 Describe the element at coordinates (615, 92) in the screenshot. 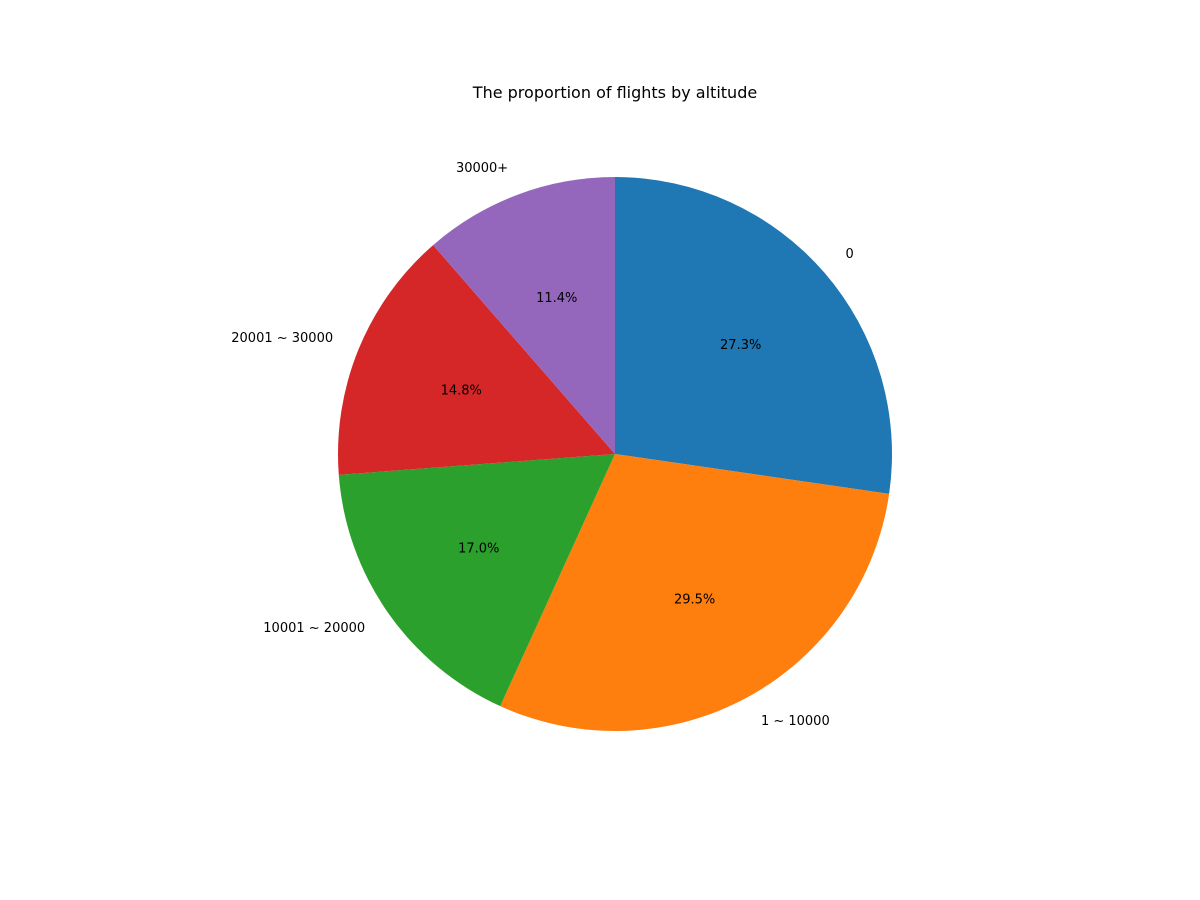

I see `chart-title: The proportion of flights by altitude` at that location.